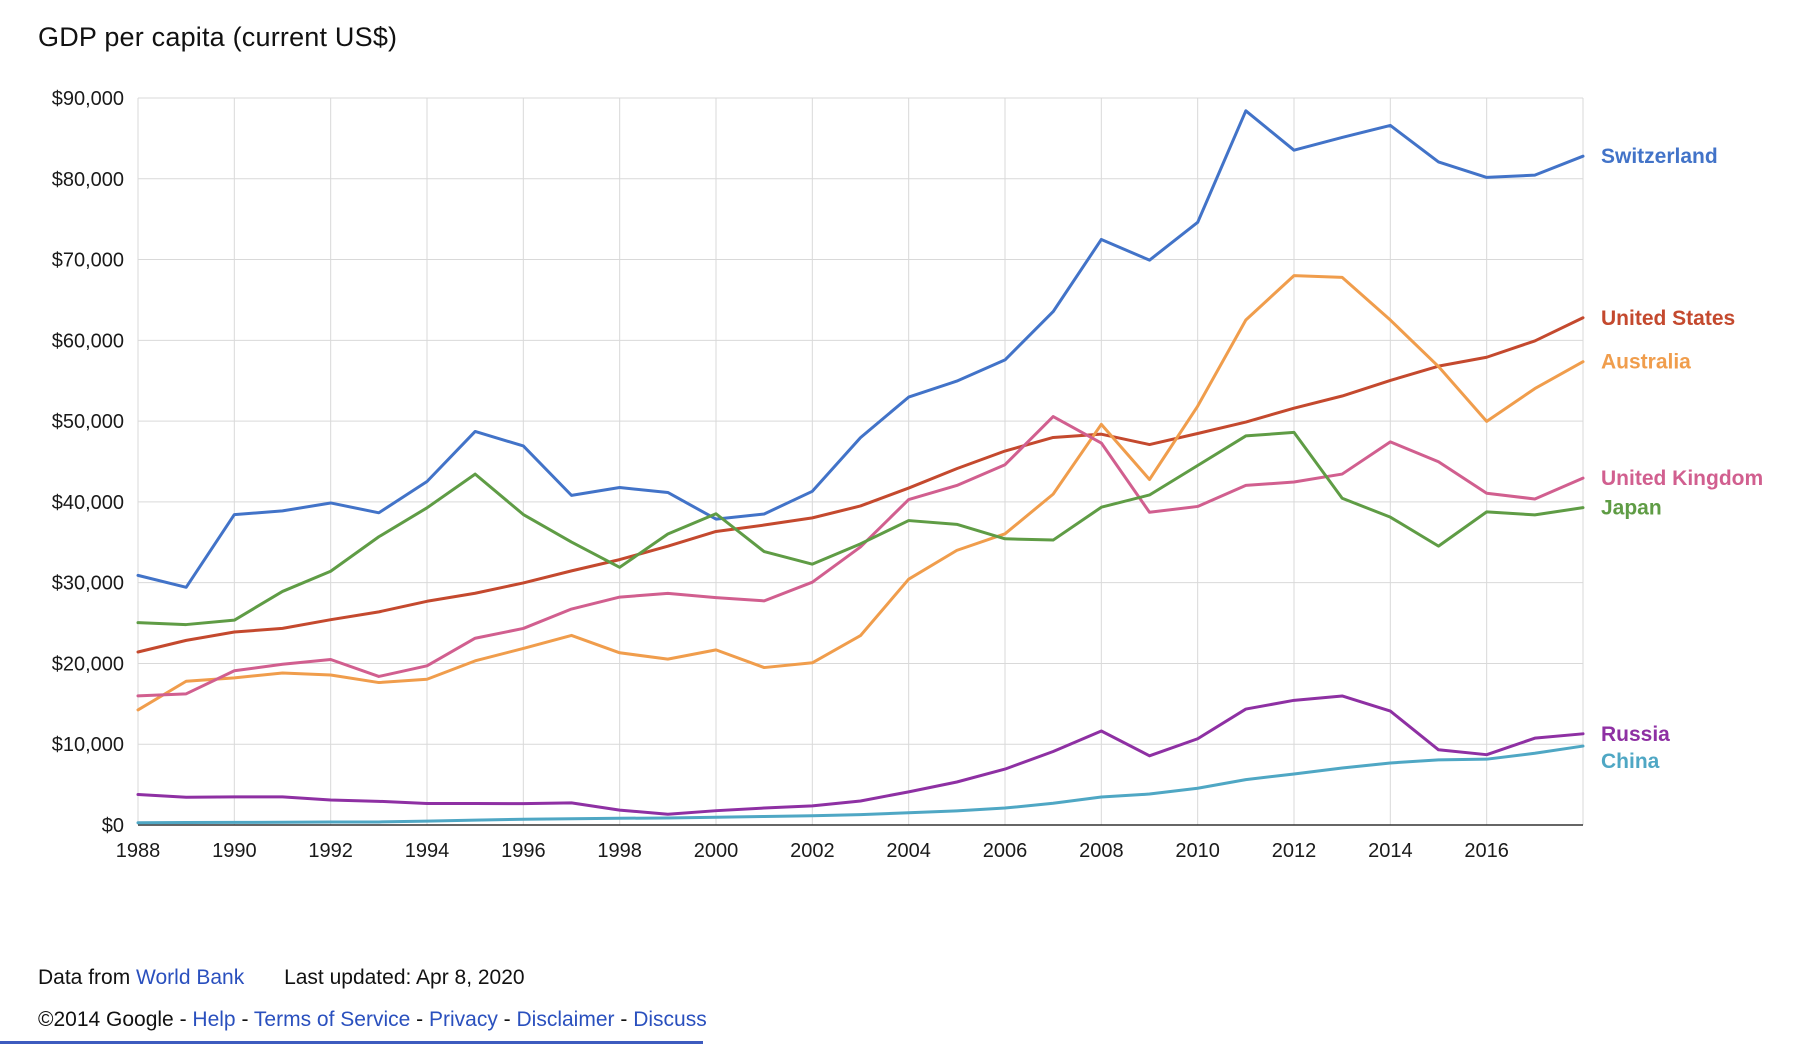 This screenshot has height=1044, width=1802. I want to click on x-axis-tick-label: 1990, so click(234, 851).